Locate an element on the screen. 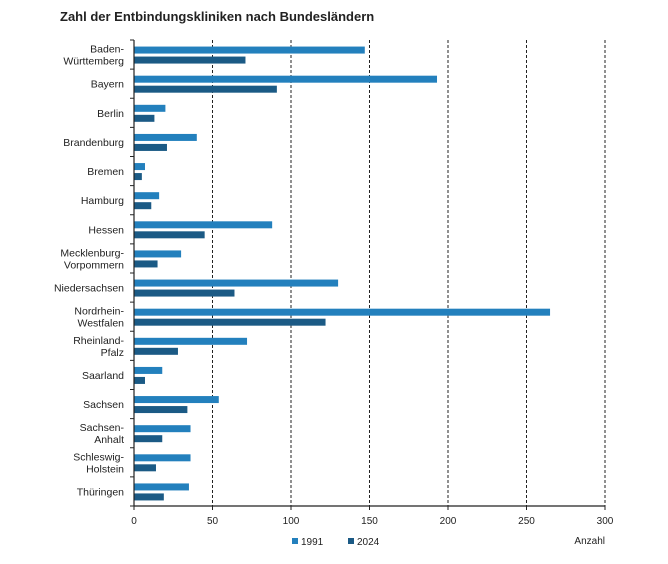 This screenshot has height=564, width=668. category-label: Bayern is located at coordinates (107, 85).